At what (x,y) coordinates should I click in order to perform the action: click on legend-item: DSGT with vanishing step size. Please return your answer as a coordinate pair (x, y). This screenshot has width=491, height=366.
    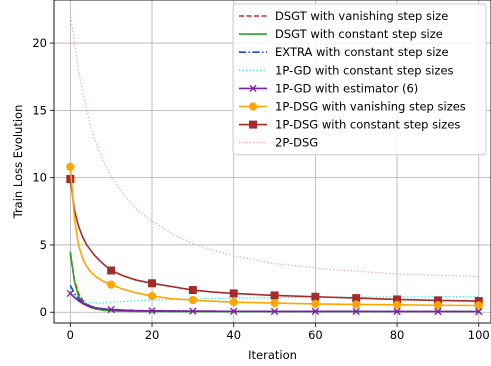
    Looking at the image, I should click on (343, 16).